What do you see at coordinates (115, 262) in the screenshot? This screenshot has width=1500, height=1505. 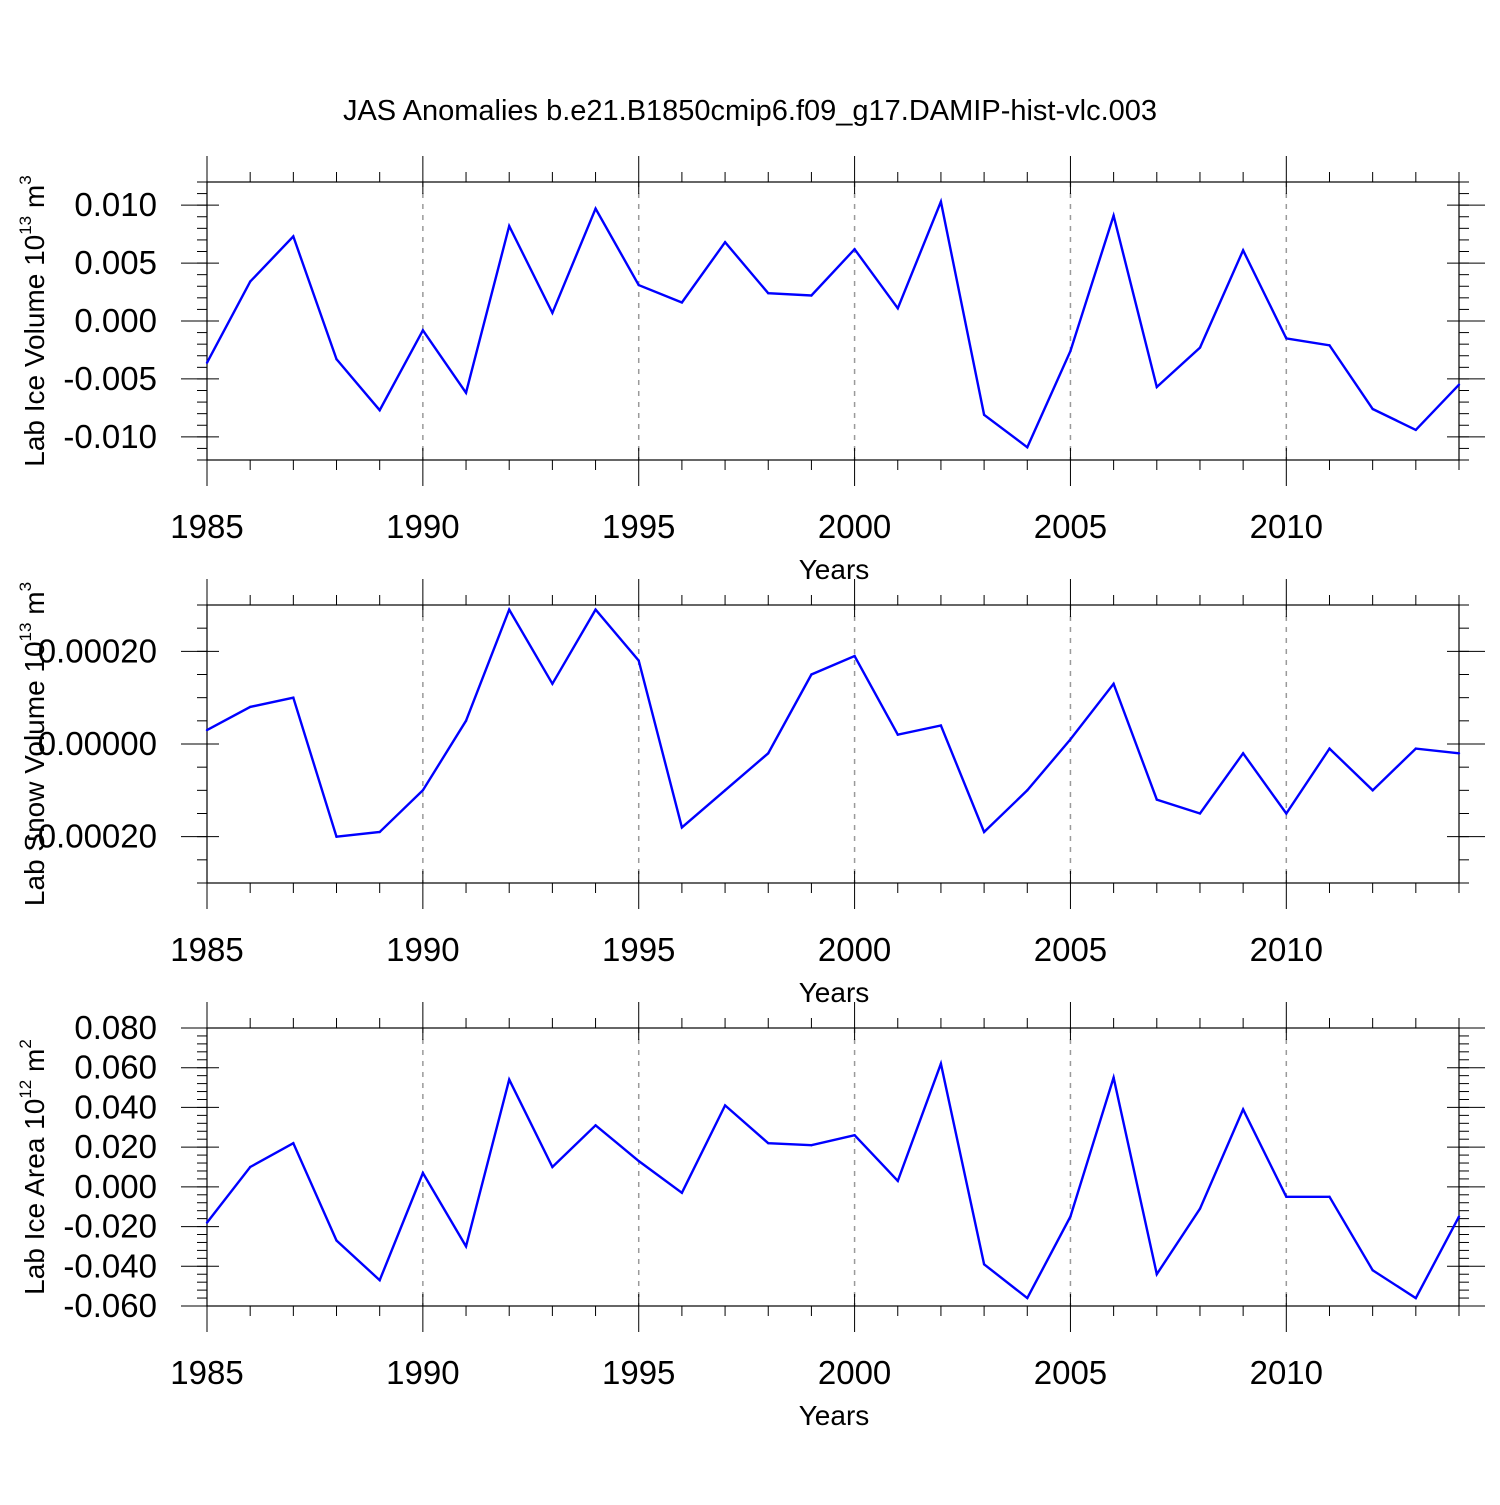 I see `y-tick-label: 0.005` at bounding box center [115, 262].